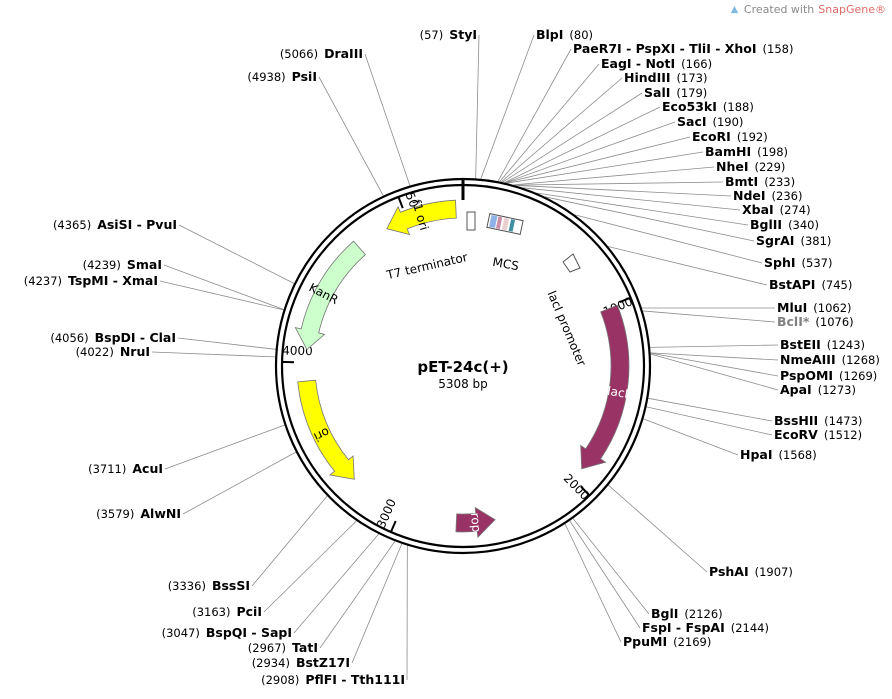 This screenshot has width=892, height=699. I want to click on site-name: TatI, so click(305, 647).